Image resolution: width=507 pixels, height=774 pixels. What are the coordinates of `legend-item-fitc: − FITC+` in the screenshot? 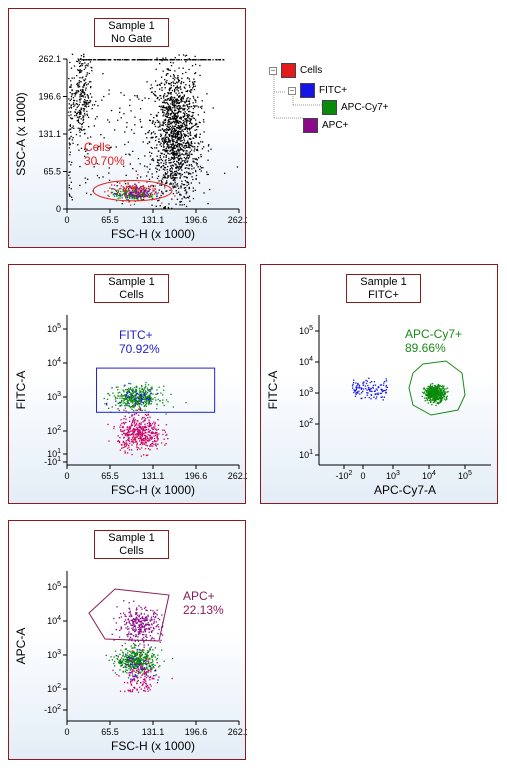 It's located at (317, 90).